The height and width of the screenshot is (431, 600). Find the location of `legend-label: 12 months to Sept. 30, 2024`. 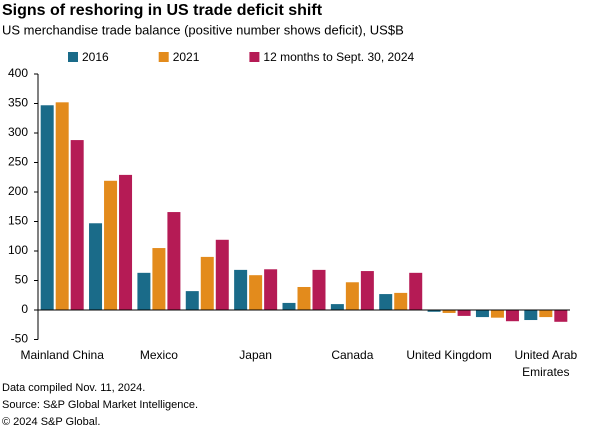

legend-label: 12 months to Sept. 30, 2024 is located at coordinates (338, 57).